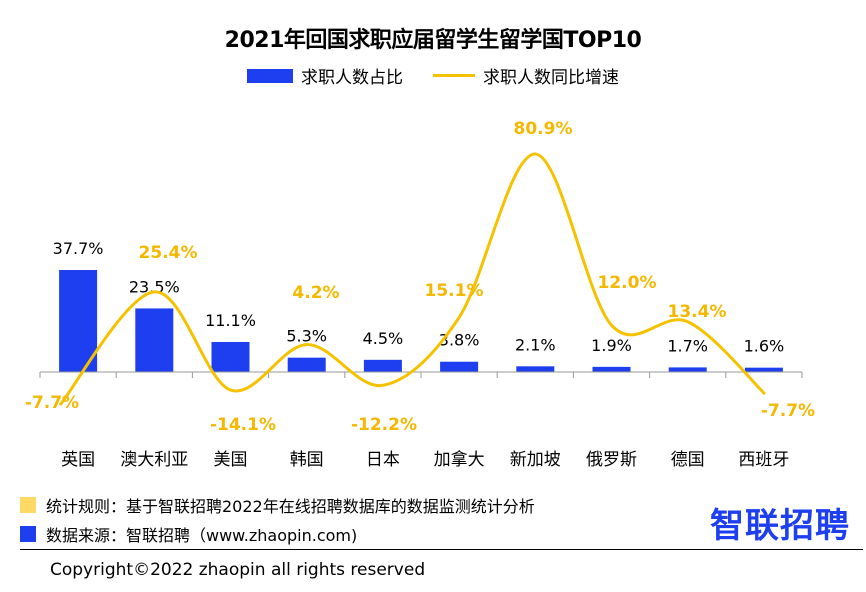  What do you see at coordinates (543, 129) in the screenshot?
I see `line-value-label-6: 80.9%` at bounding box center [543, 129].